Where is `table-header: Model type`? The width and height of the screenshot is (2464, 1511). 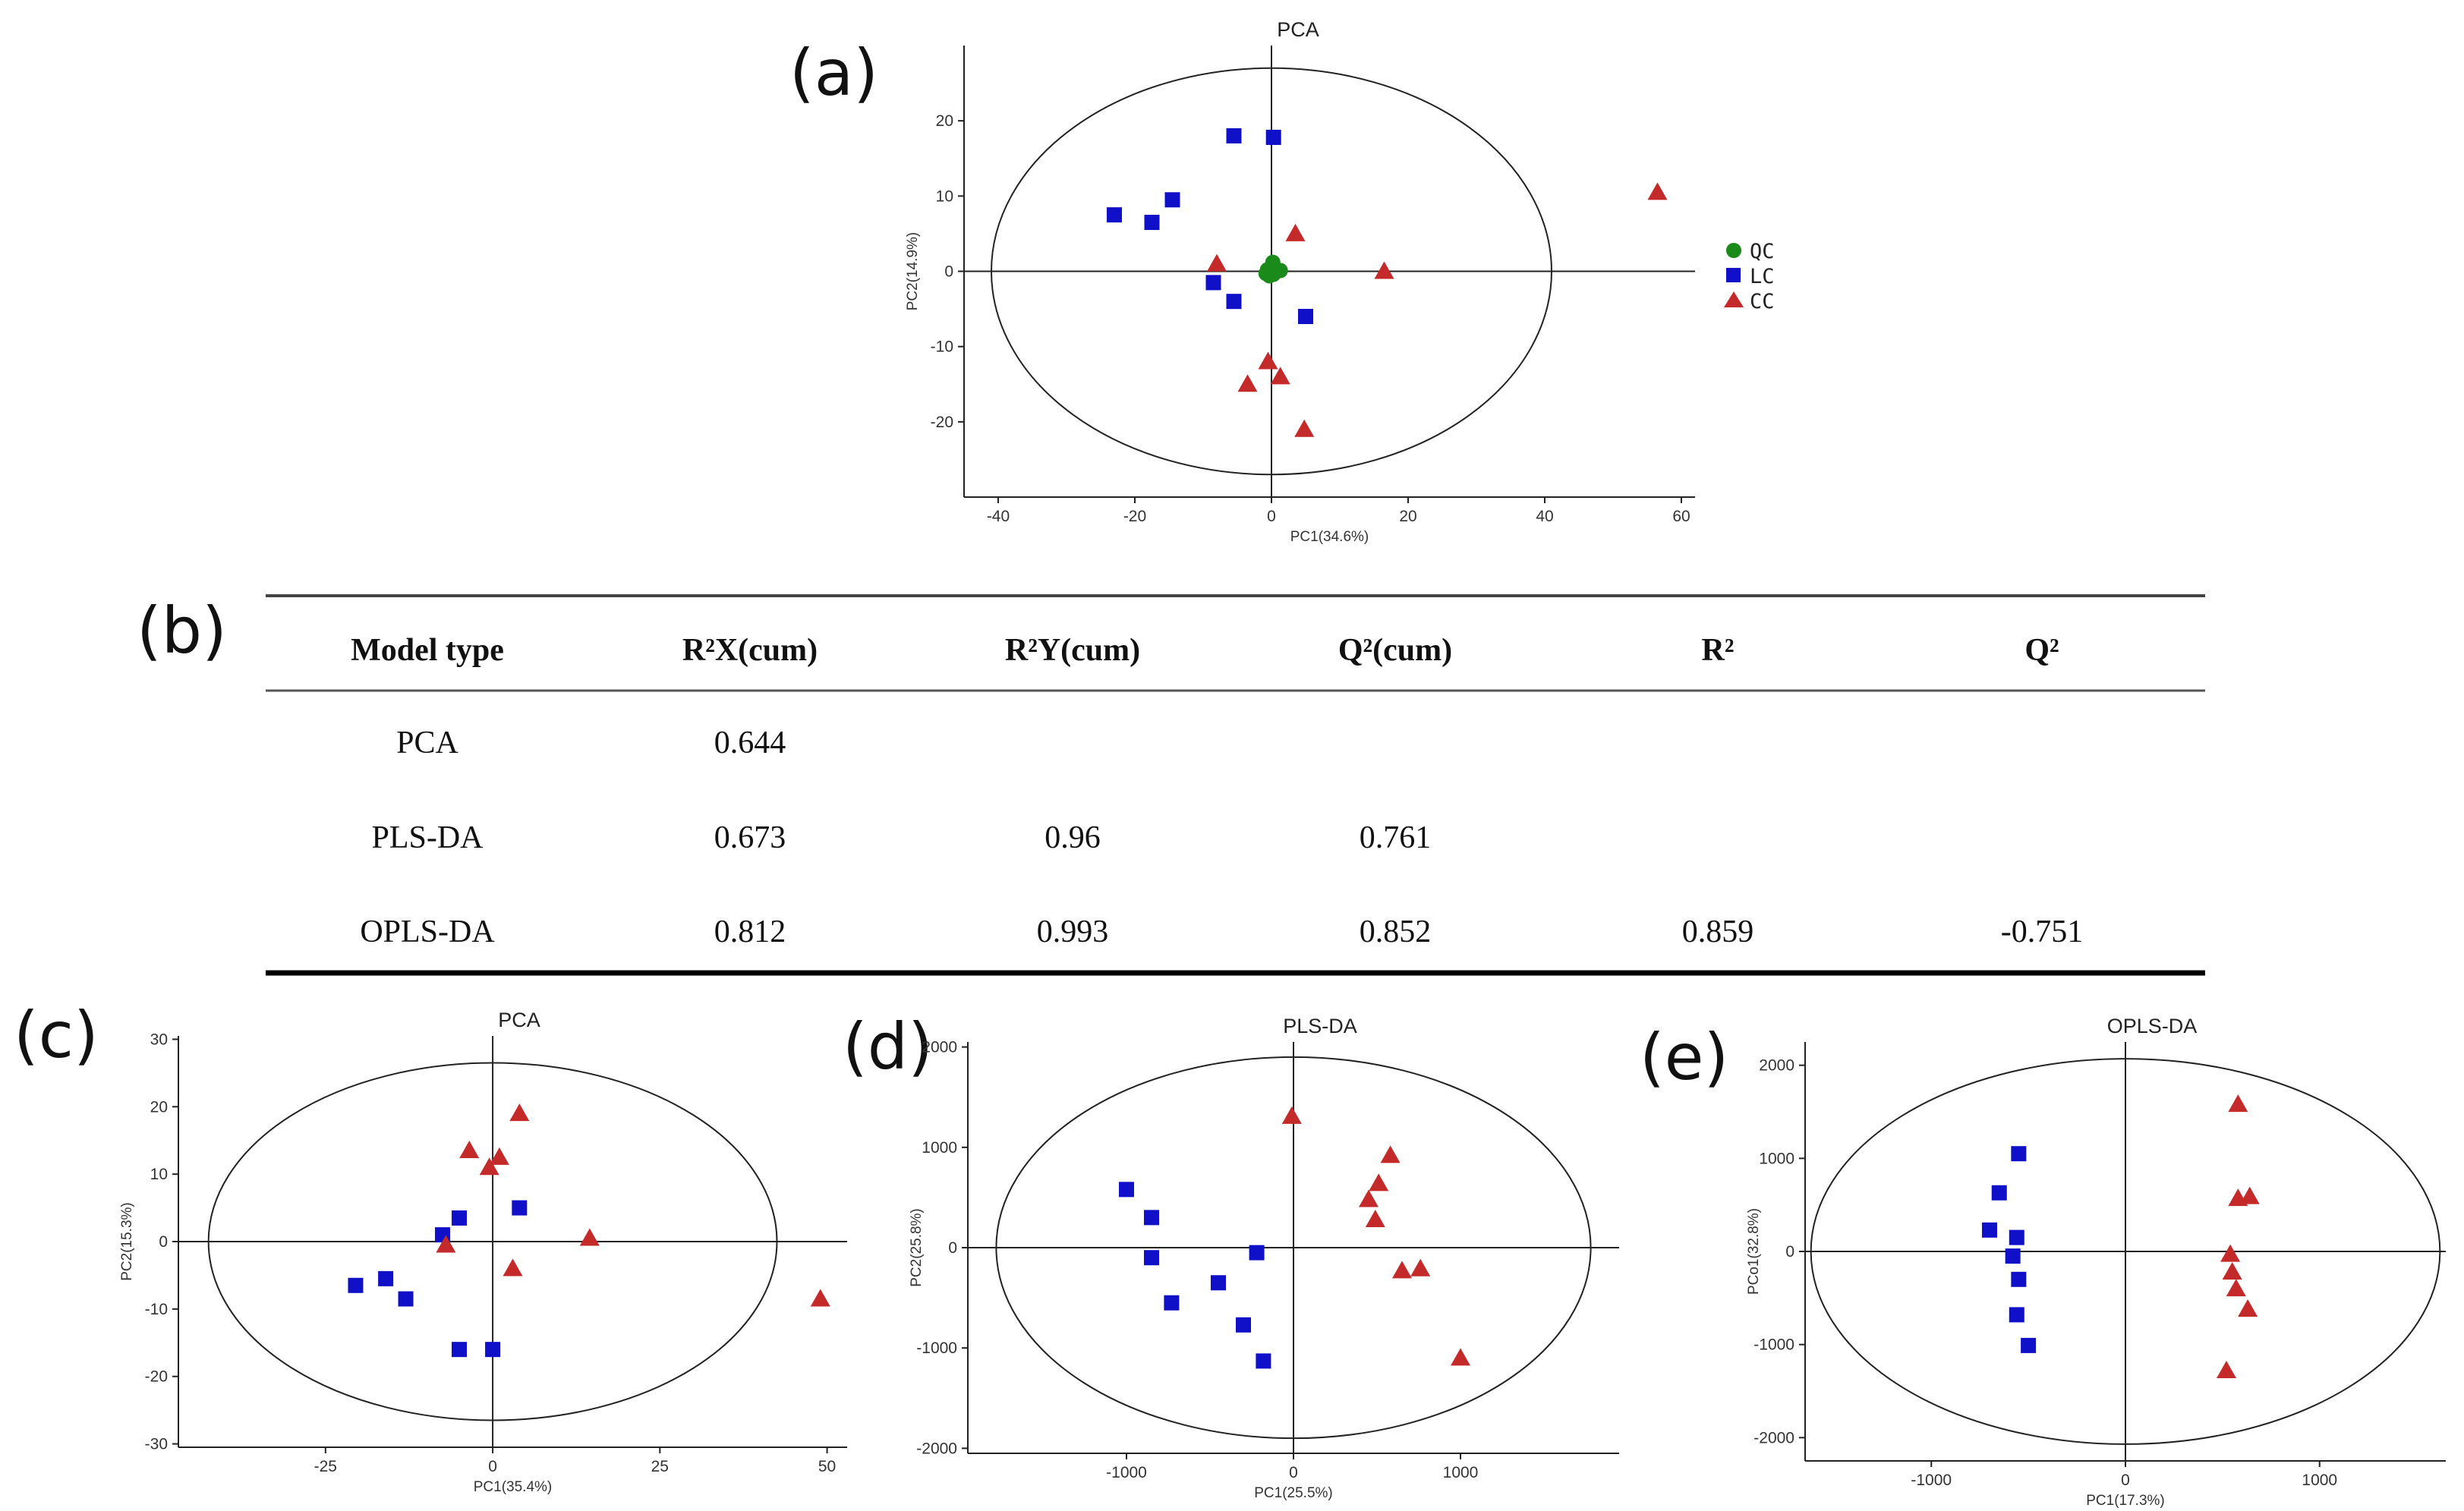 table-header: Model type is located at coordinates (428, 650).